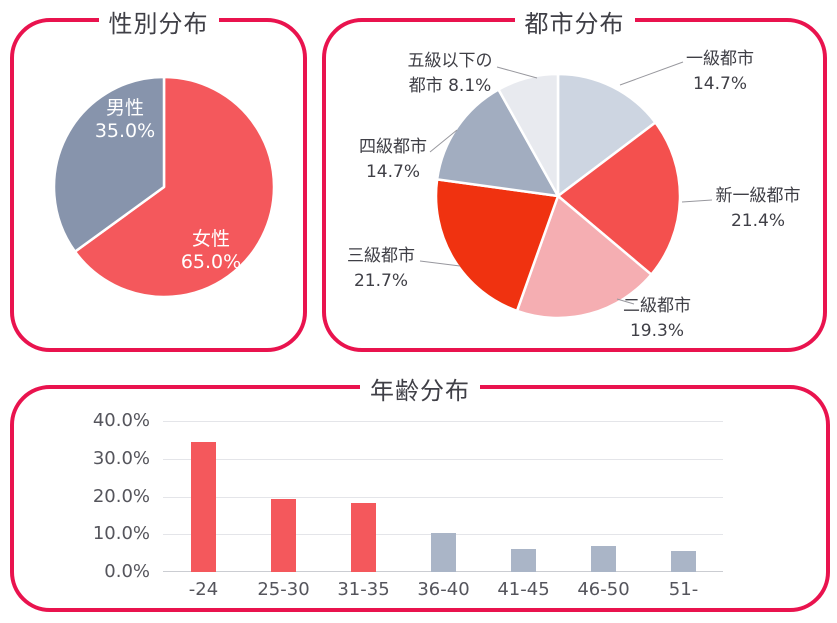  Describe the element at coordinates (121, 420) in the screenshot. I see `y-tick-40: 40.0%` at that location.